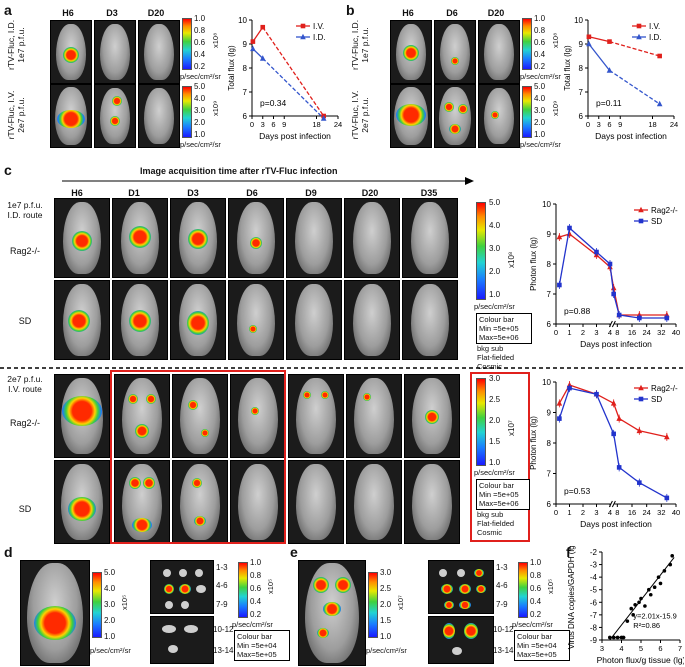 The height and width of the screenshot is (667, 685). Describe the element at coordinates (273, 103) in the screenshot. I see `p-value: p=0.34` at that location.